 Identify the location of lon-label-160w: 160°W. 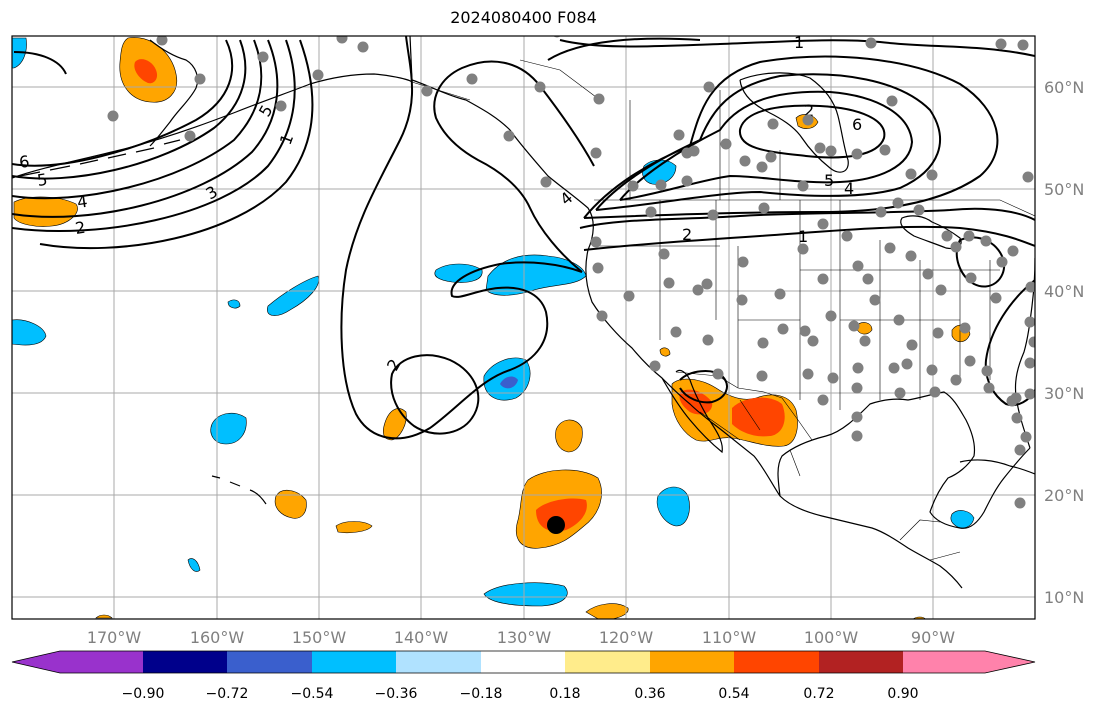
(217, 637).